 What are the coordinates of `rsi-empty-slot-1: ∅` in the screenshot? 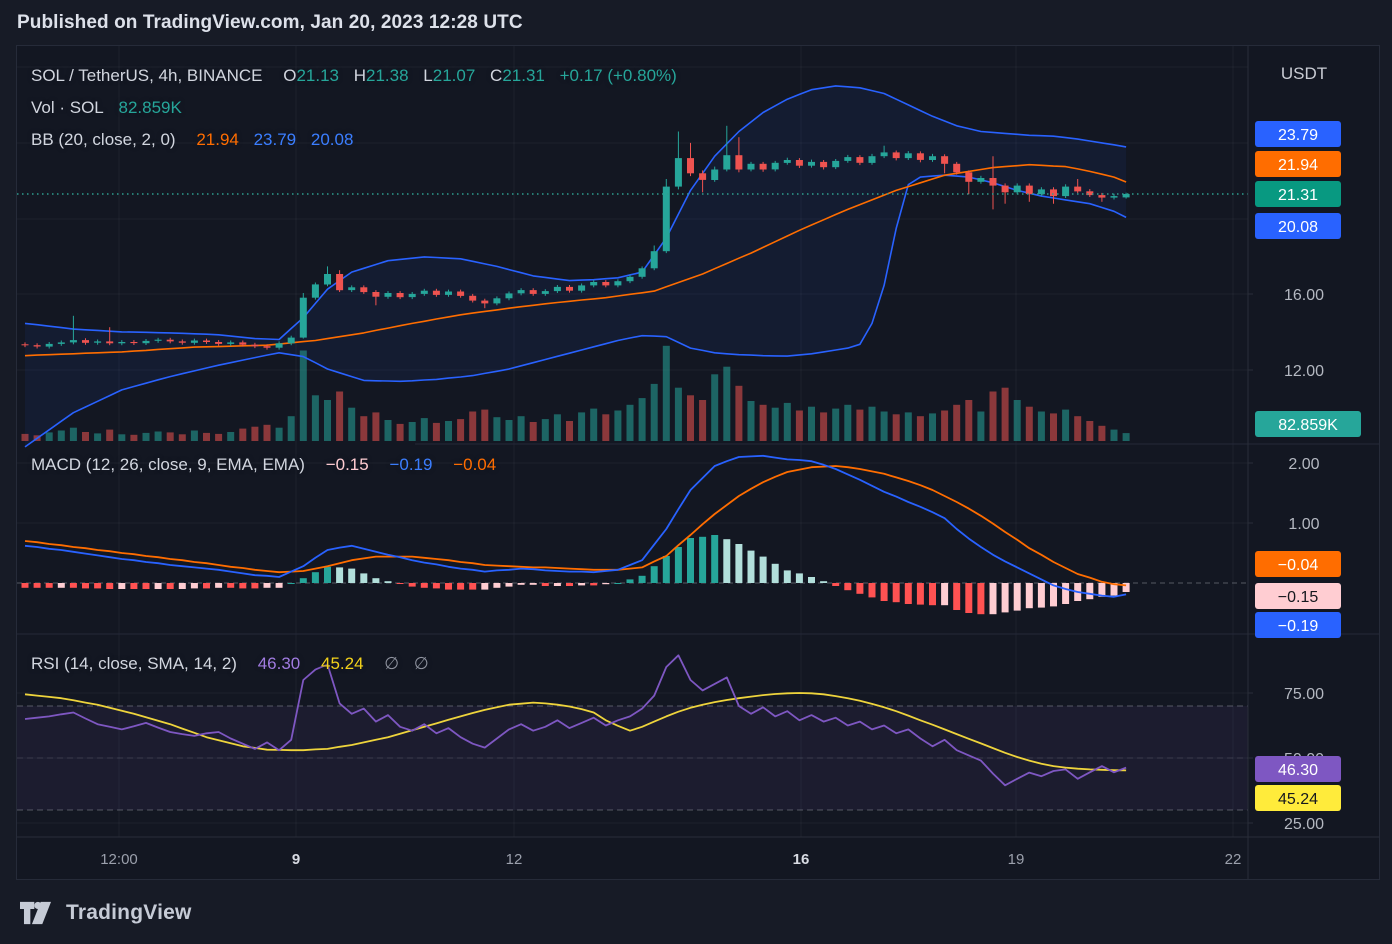 It's located at (392, 663).